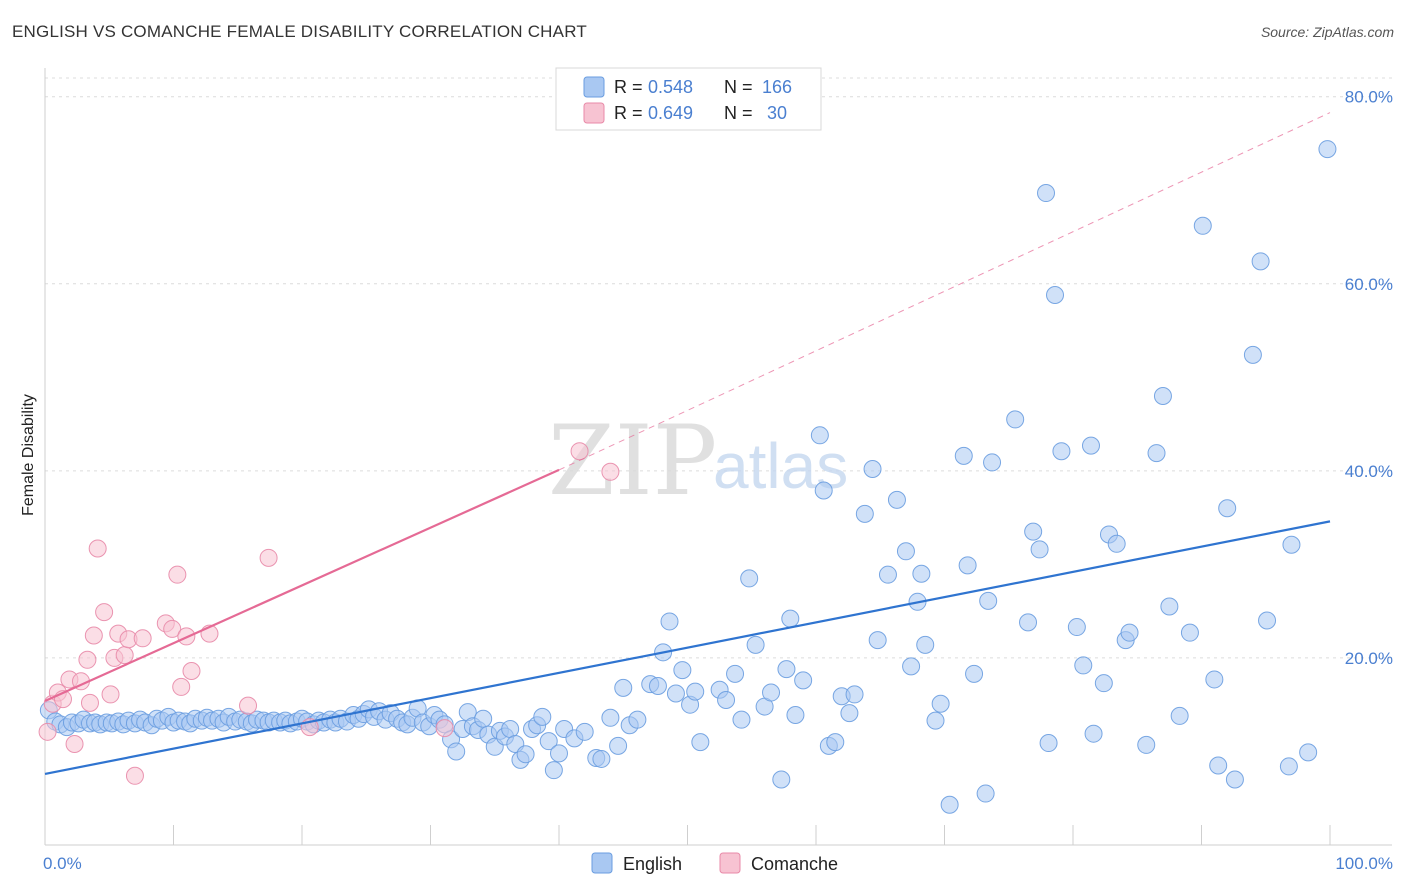  Describe the element at coordinates (670, 113) in the screenshot. I see `legend-r-value: 0.649` at that location.